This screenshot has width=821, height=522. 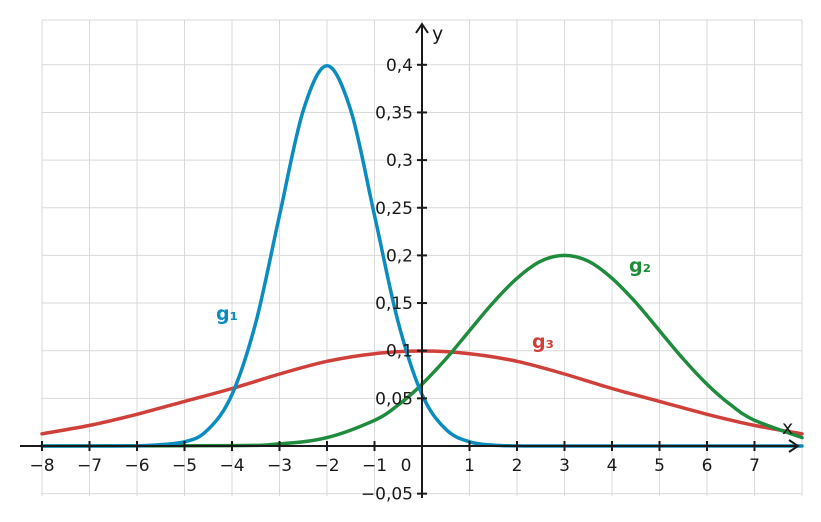 I want to click on y-tick-label: 0,35, so click(x=394, y=113).